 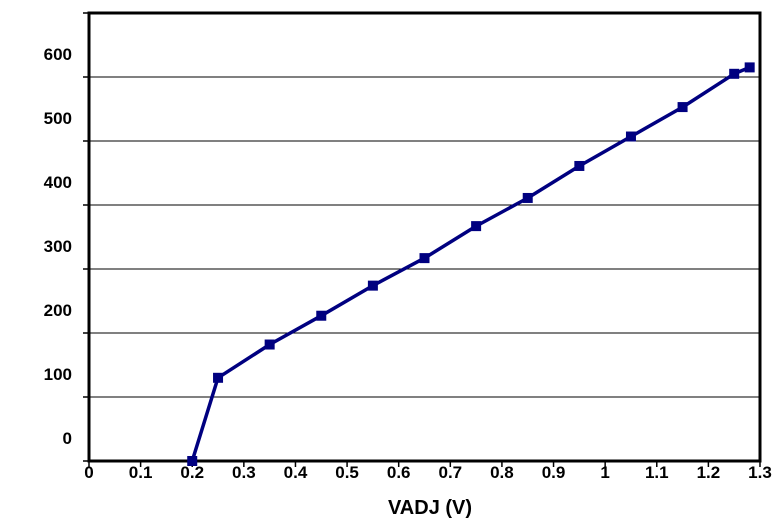 What do you see at coordinates (709, 472) in the screenshot?
I see `x-tick-label-12: 1.2` at bounding box center [709, 472].